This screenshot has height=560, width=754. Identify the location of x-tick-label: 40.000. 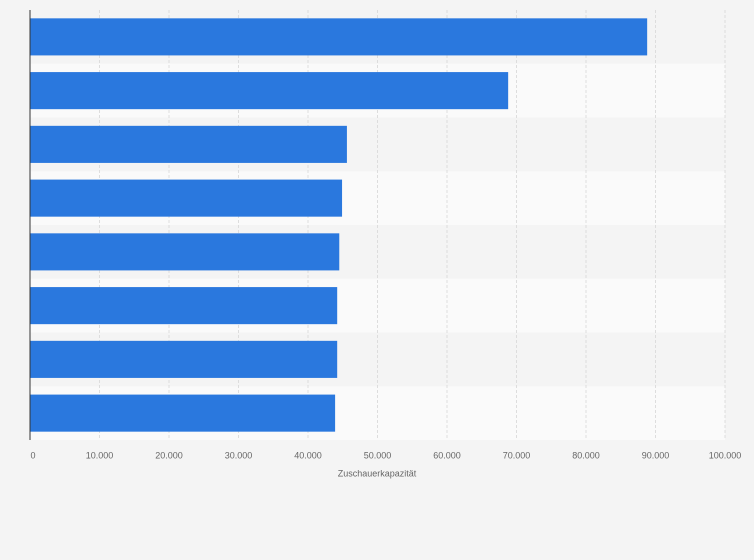
(308, 455).